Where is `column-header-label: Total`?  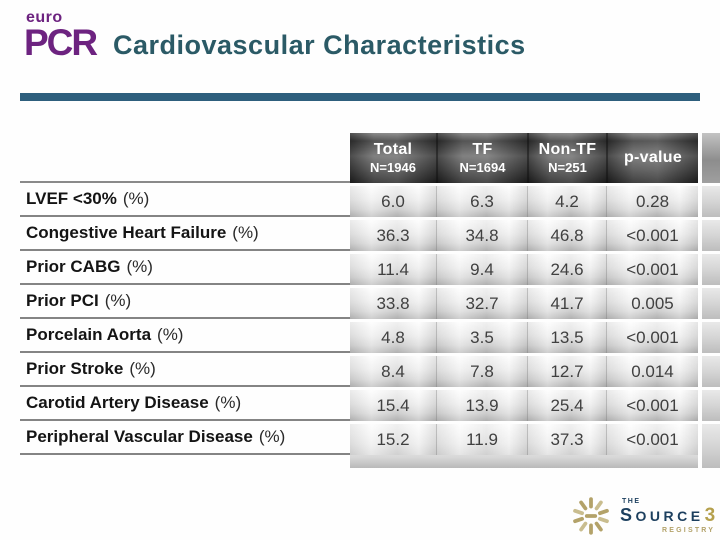
column-header-label: Total is located at coordinates (393, 149).